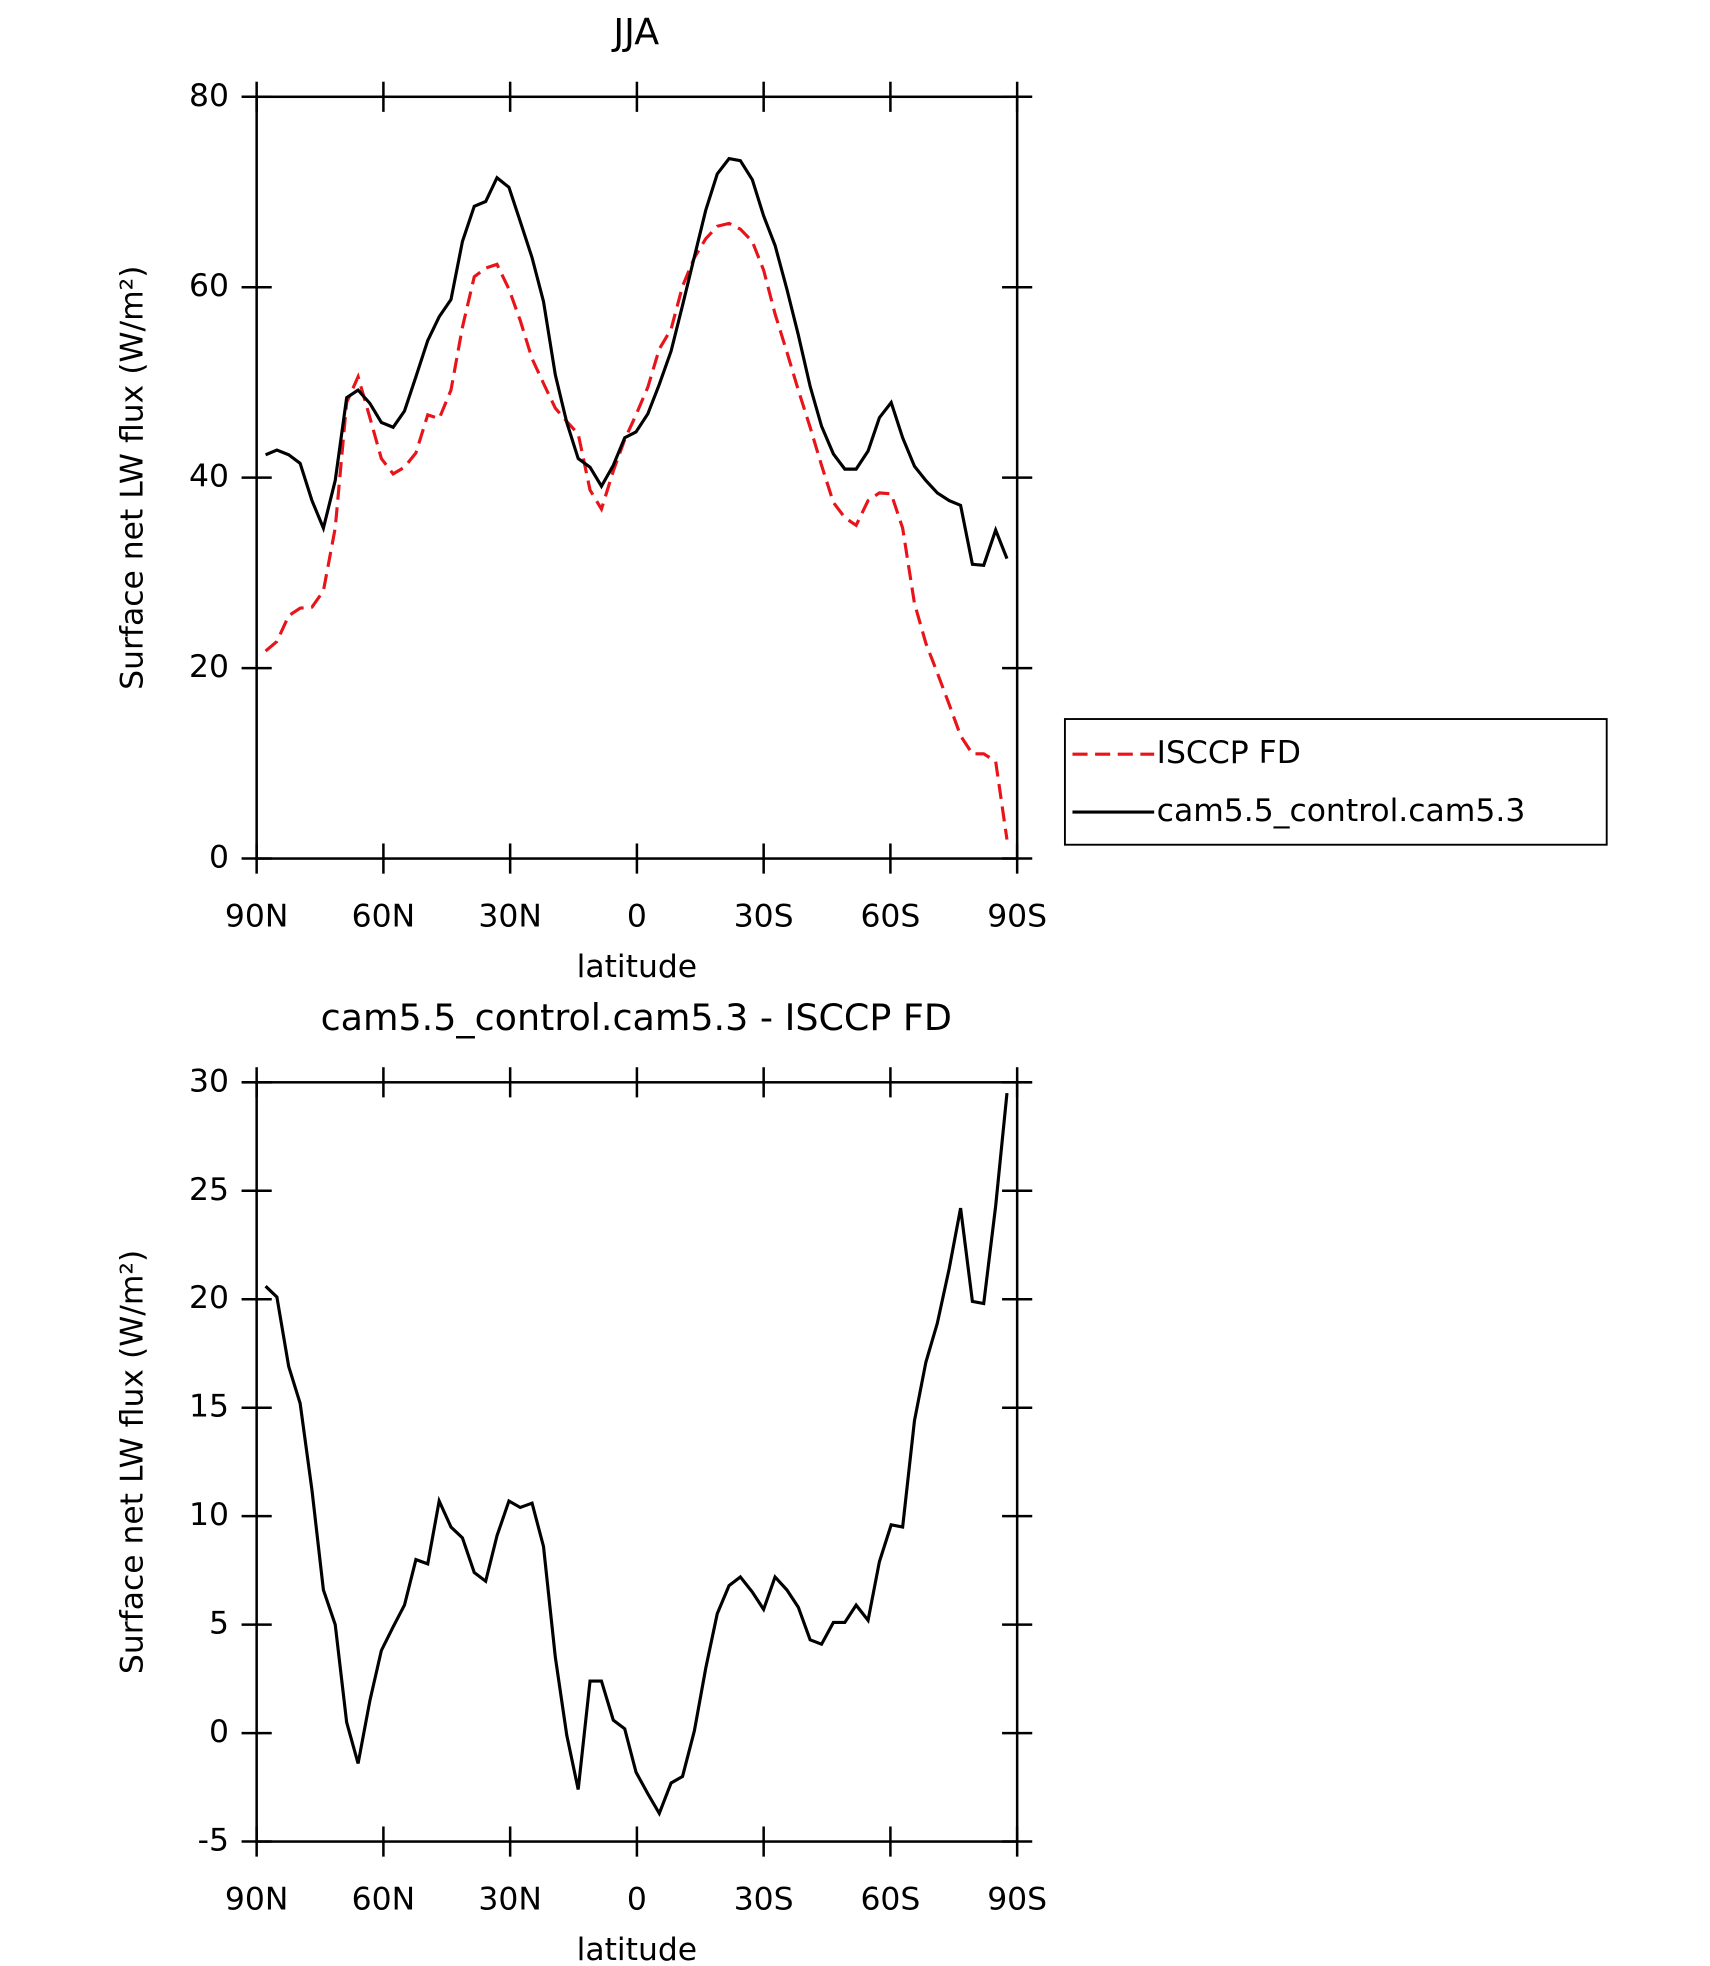  Describe the element at coordinates (209, 477) in the screenshot. I see `y-tick-label: 40` at that location.